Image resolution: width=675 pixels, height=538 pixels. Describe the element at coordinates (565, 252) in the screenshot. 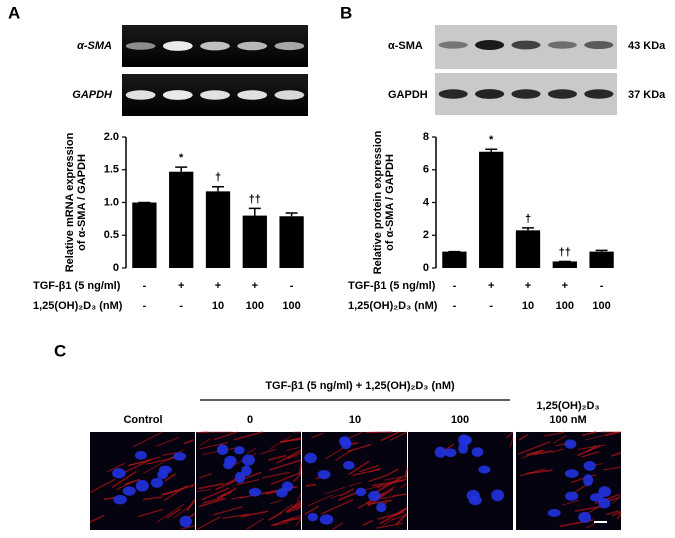

I see `annotation: ††` at that location.